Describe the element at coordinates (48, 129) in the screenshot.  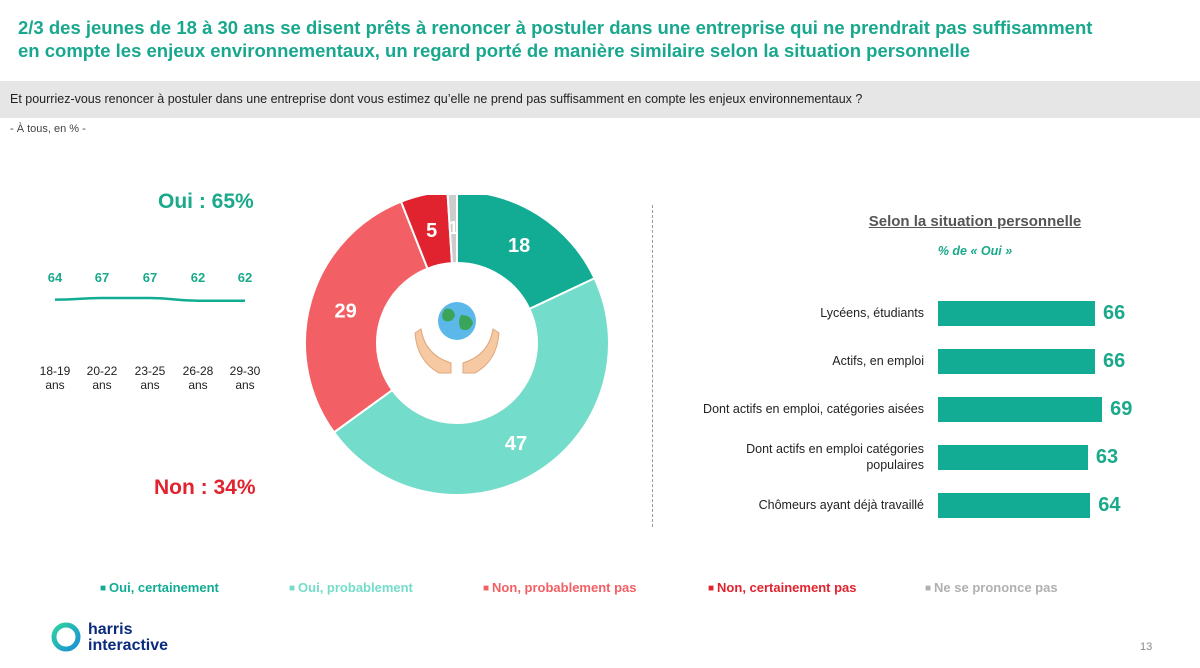
I see `survey-base: - À tous, en % -` at that location.